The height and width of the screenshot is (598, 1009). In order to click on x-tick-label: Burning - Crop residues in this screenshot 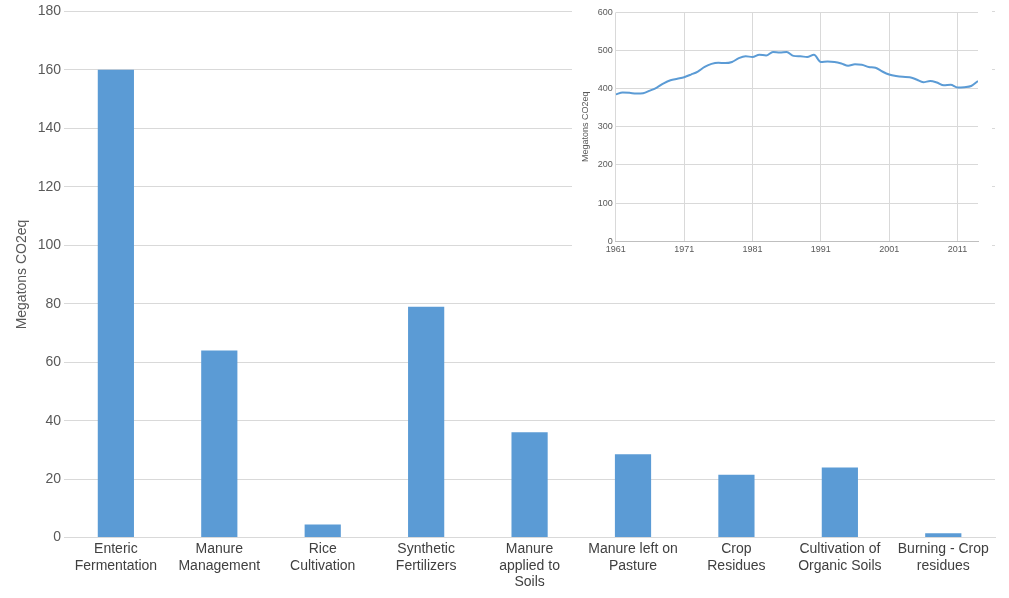, I will do `click(943, 556)`.